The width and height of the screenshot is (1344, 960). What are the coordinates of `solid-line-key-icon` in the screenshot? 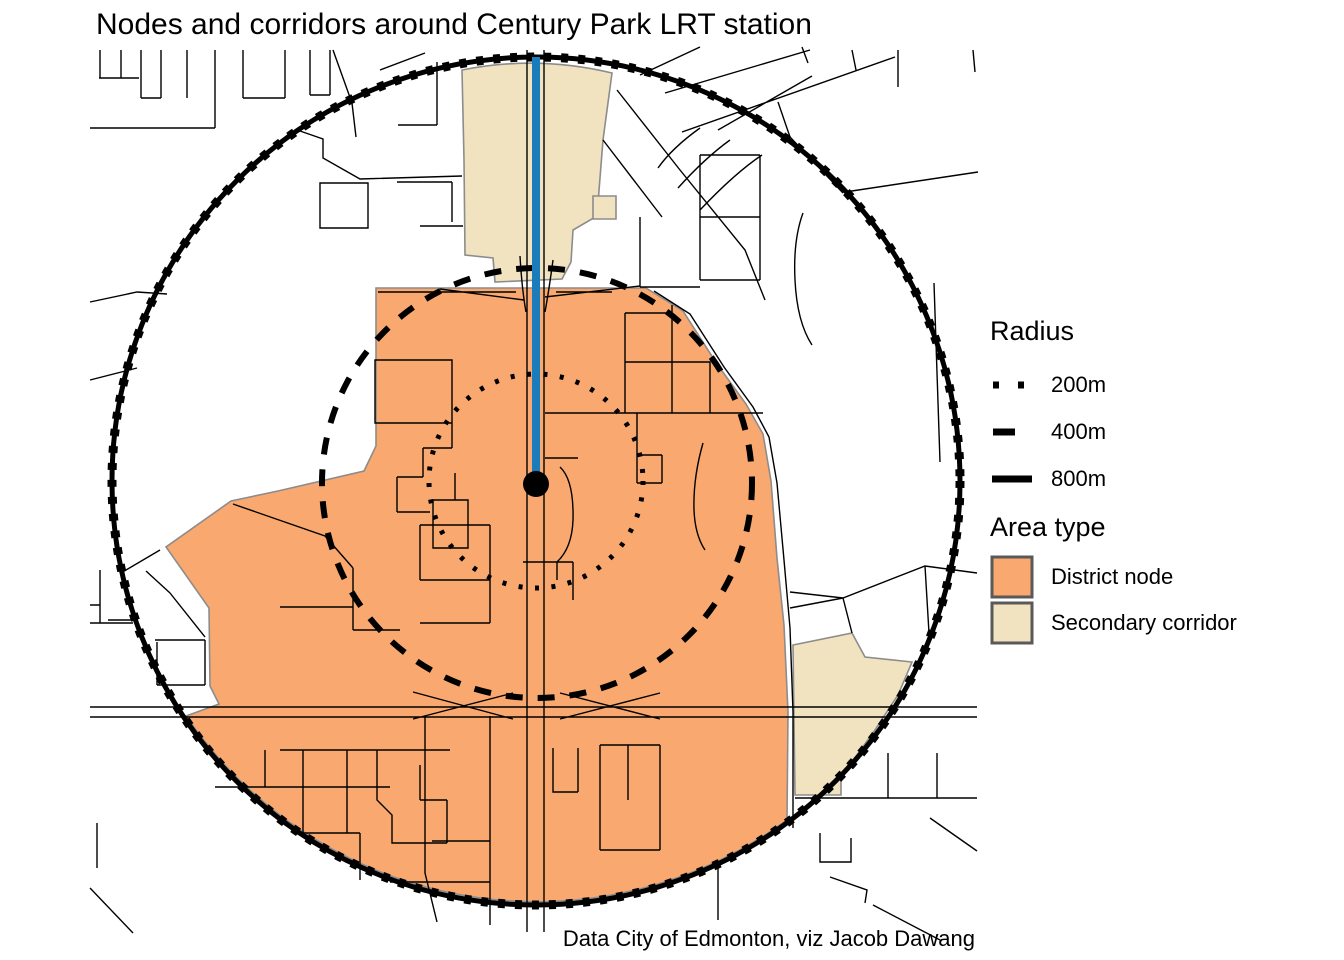 It's located at (1012, 479).